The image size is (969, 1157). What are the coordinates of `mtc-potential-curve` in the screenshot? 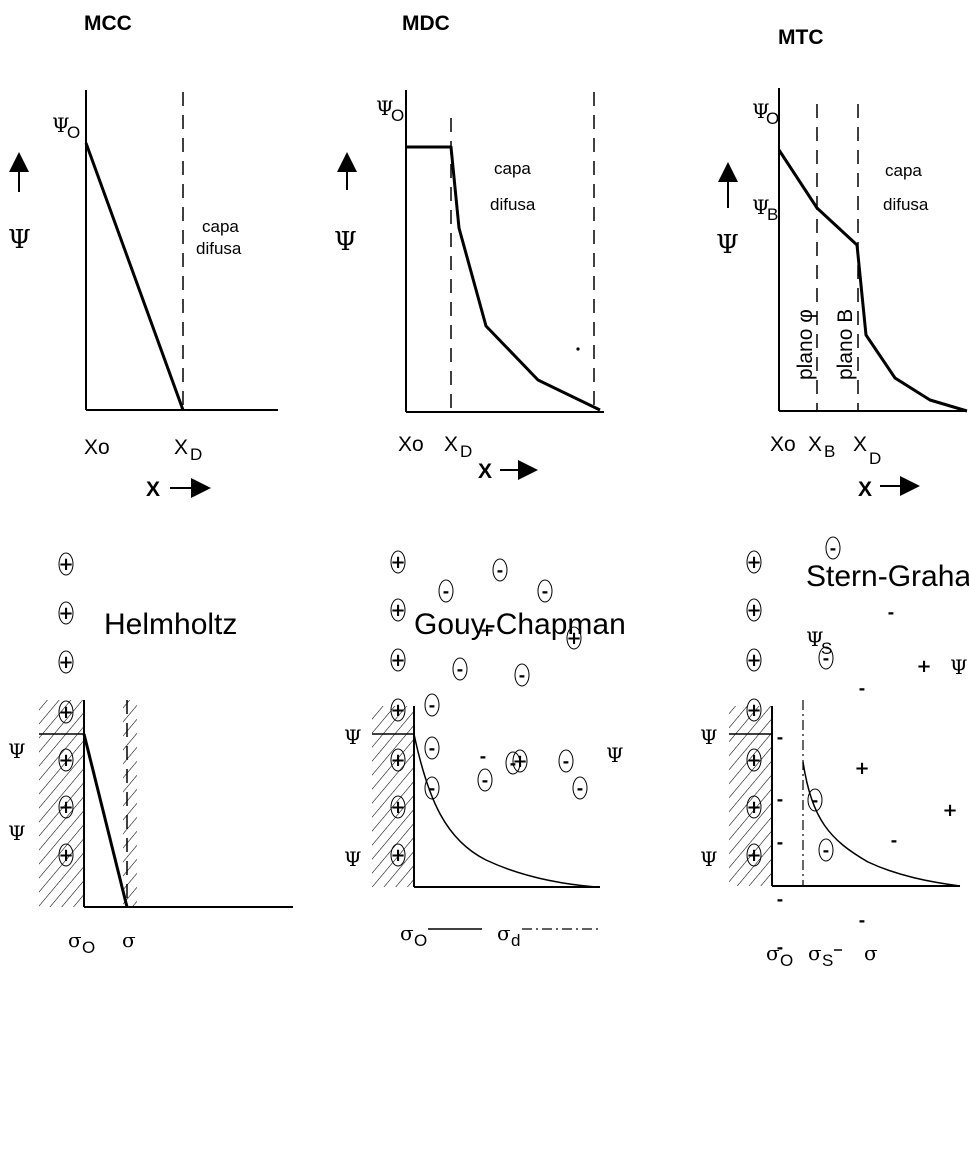 It's located at (872, 281).